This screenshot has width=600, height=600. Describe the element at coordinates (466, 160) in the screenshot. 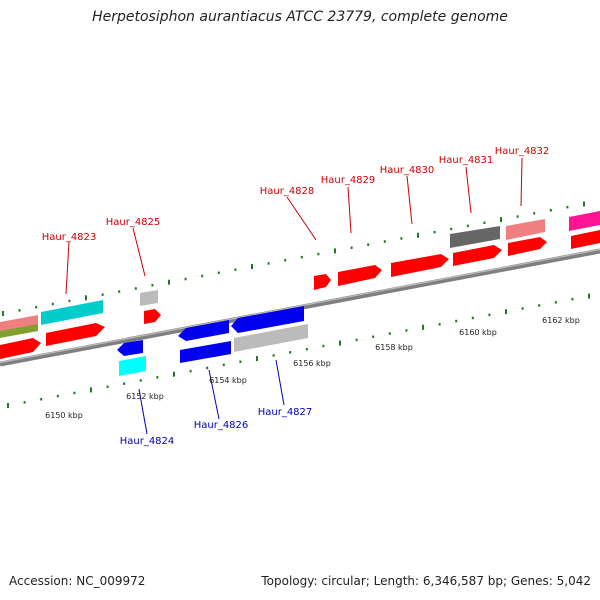

I see `gene-label-haur-4831: Haur_4831` at that location.